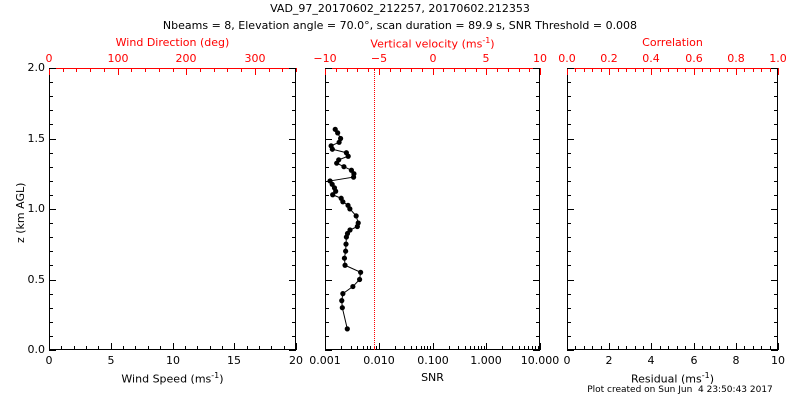 The image size is (800, 400). Describe the element at coordinates (374, 209) in the screenshot. I see `snr-threshold-line` at that location.